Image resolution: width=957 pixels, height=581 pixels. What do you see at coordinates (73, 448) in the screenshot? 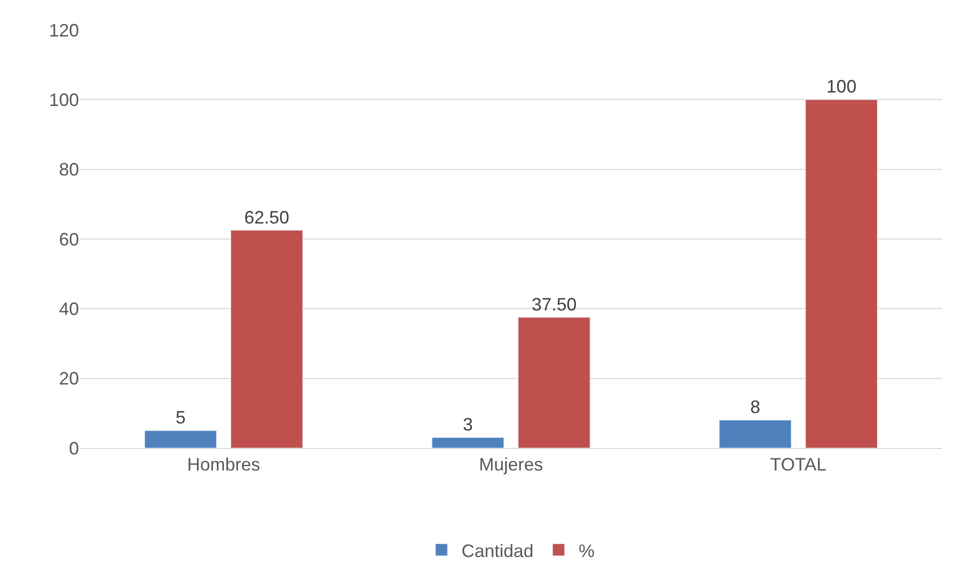
I see `y-tick-label: 0` at bounding box center [73, 448].